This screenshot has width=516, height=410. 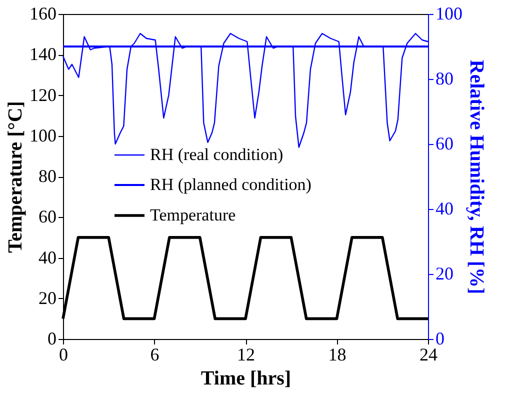 What do you see at coordinates (231, 184) in the screenshot?
I see `legend-label: RH (planned condition)` at bounding box center [231, 184].